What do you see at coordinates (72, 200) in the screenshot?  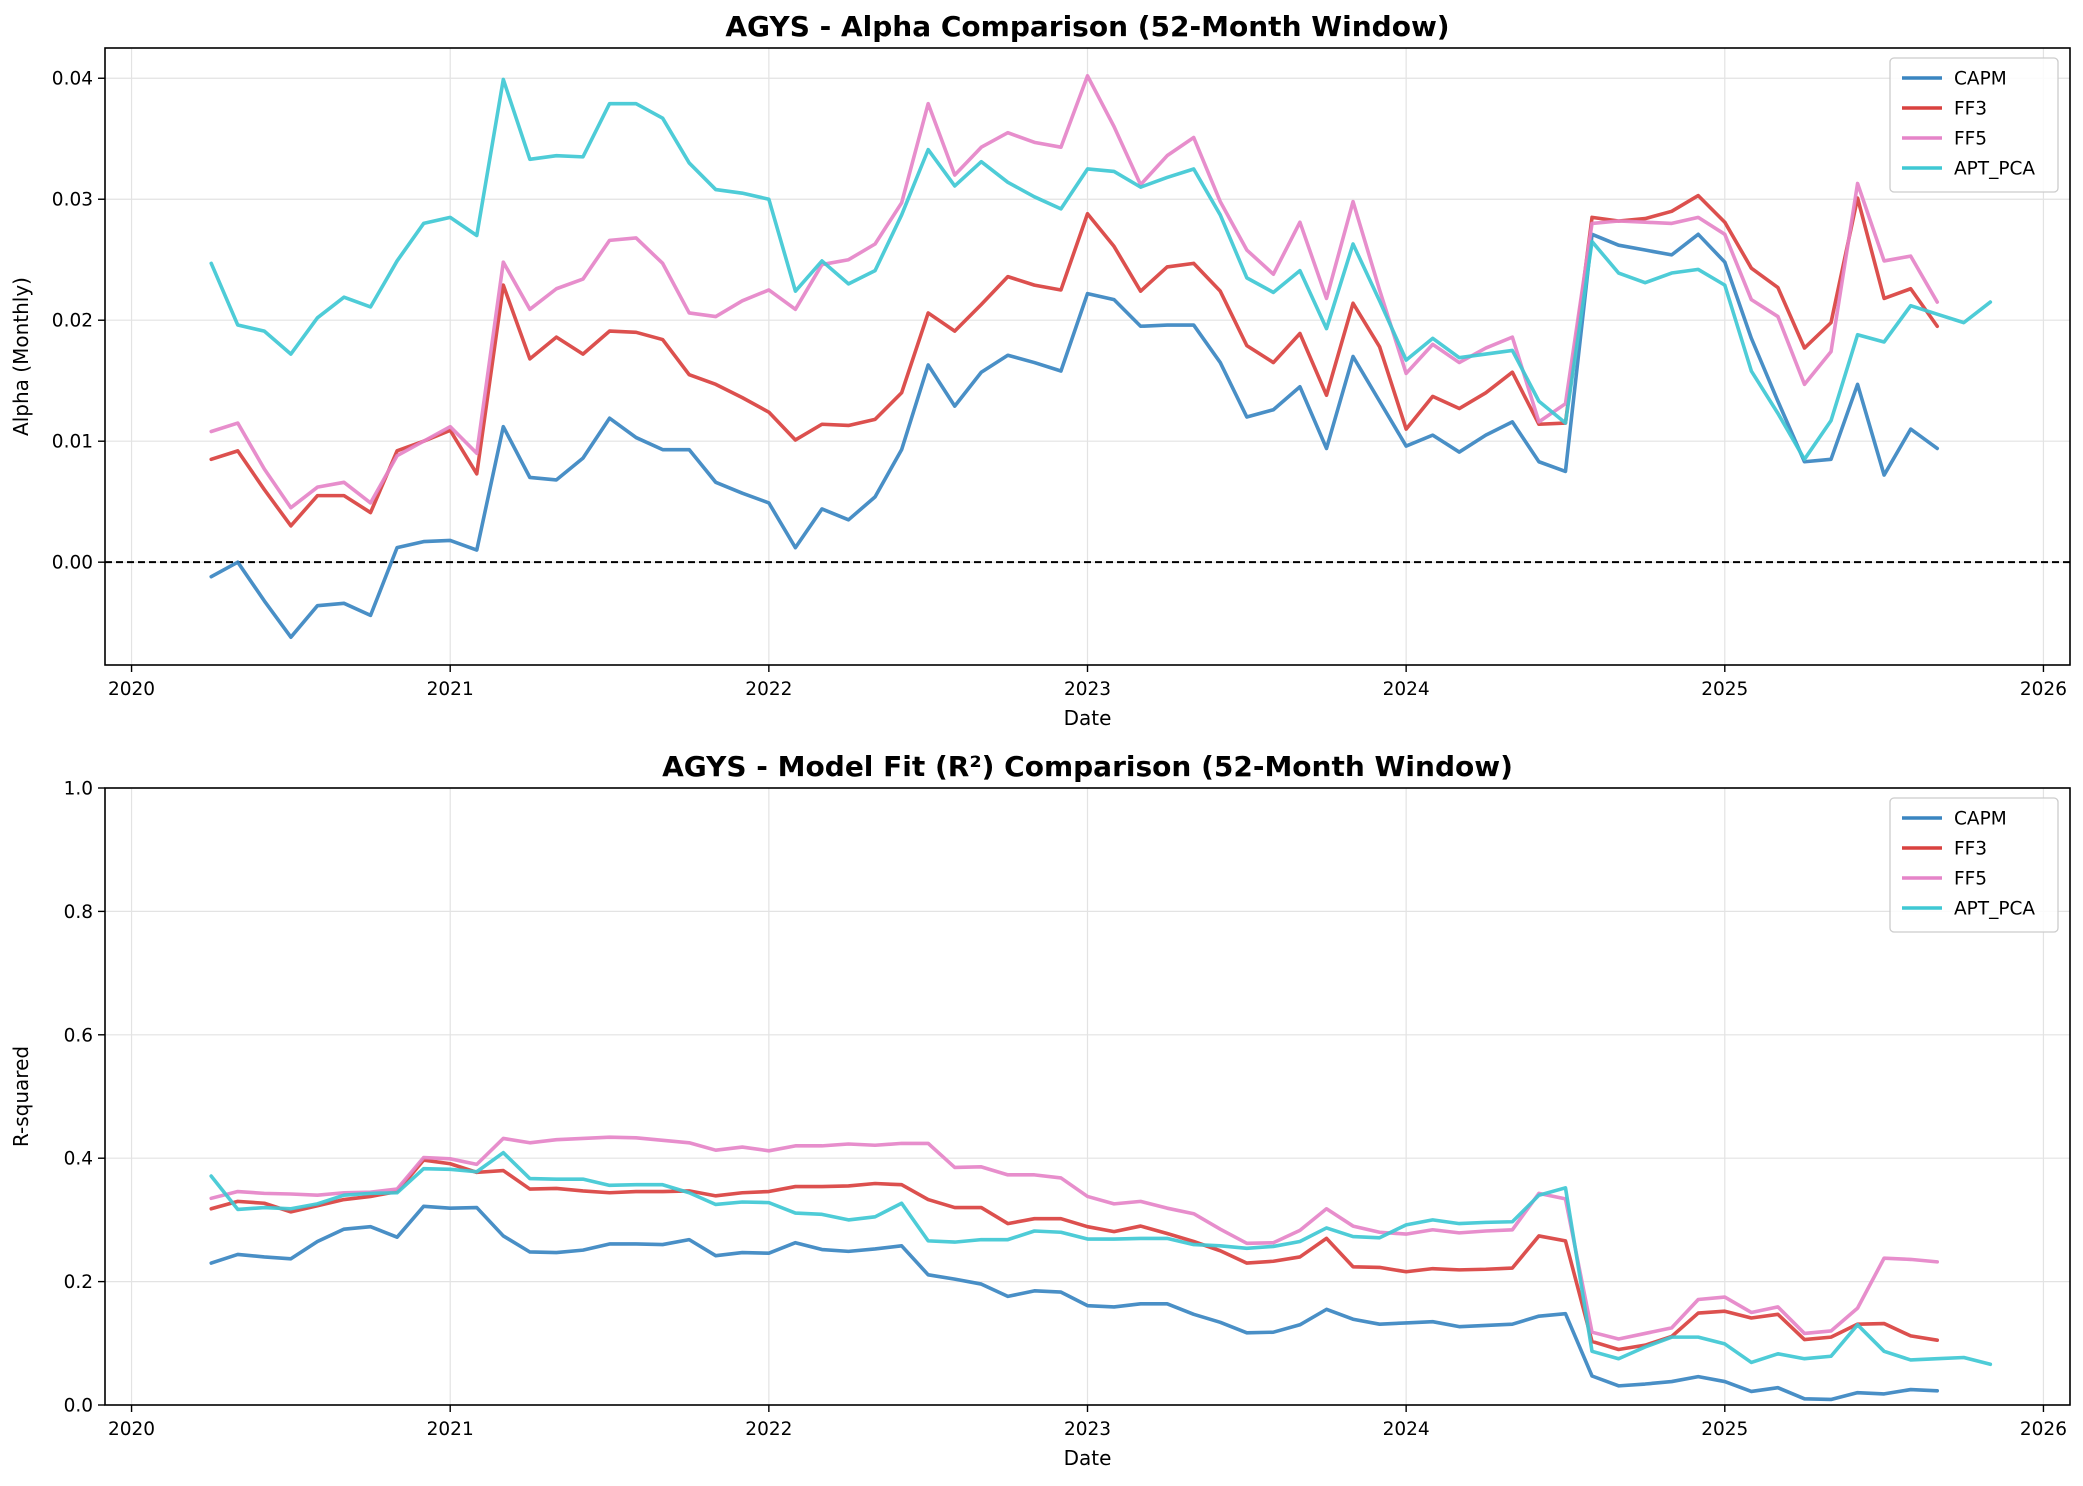 I see `y-tick-label: 0.03` at bounding box center [72, 200].